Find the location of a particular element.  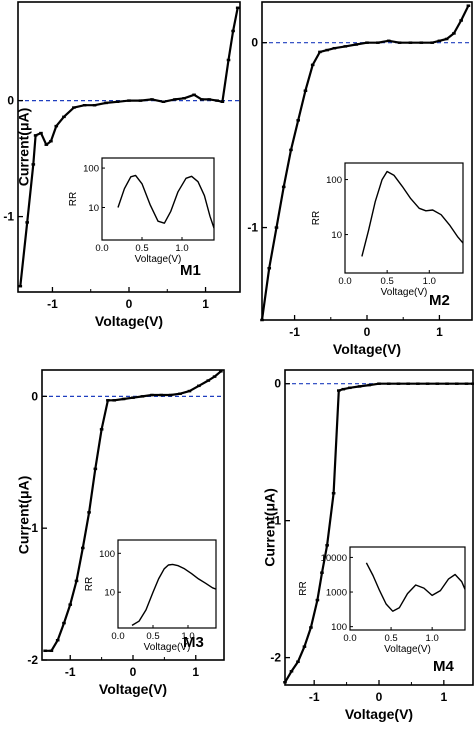

inset-rr-plot: 0.0 0.5 1.0 100 1000 10000 Voltage(V) RR is located at coordinates (382, 600).